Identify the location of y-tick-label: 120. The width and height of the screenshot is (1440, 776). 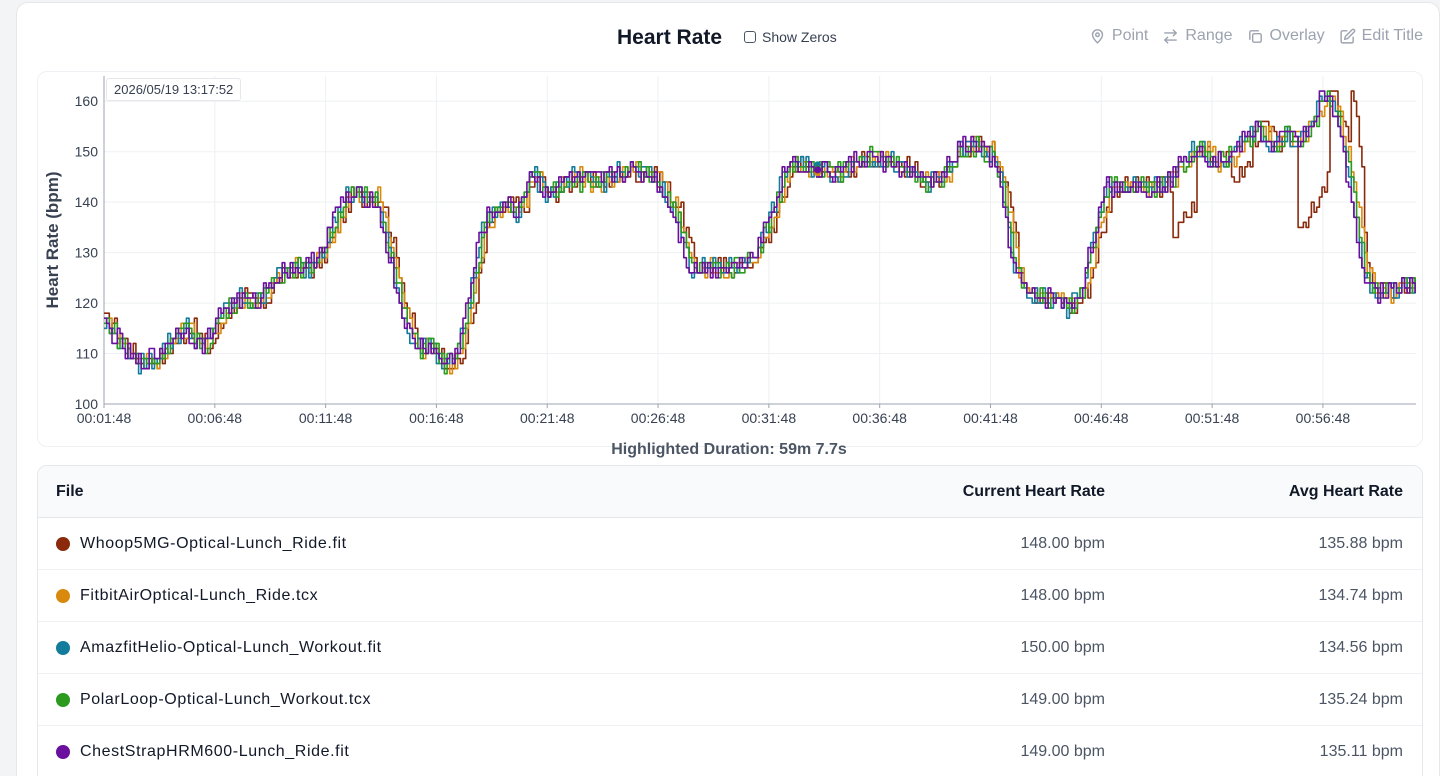
(87, 303).